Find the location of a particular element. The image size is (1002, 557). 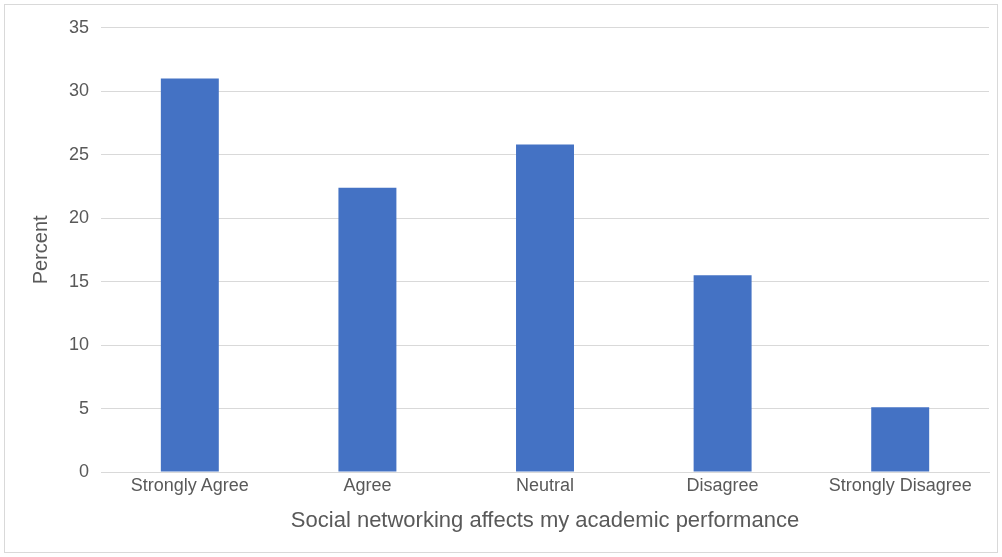

y-tick-label: 35 is located at coordinates (79, 26).